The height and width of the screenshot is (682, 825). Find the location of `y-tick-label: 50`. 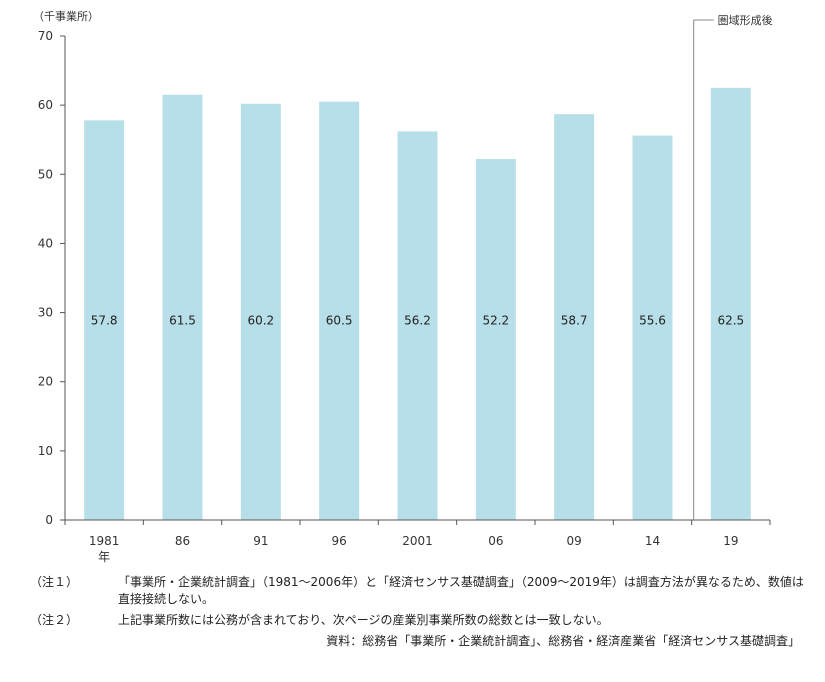

y-tick-label: 50 is located at coordinates (45, 174).